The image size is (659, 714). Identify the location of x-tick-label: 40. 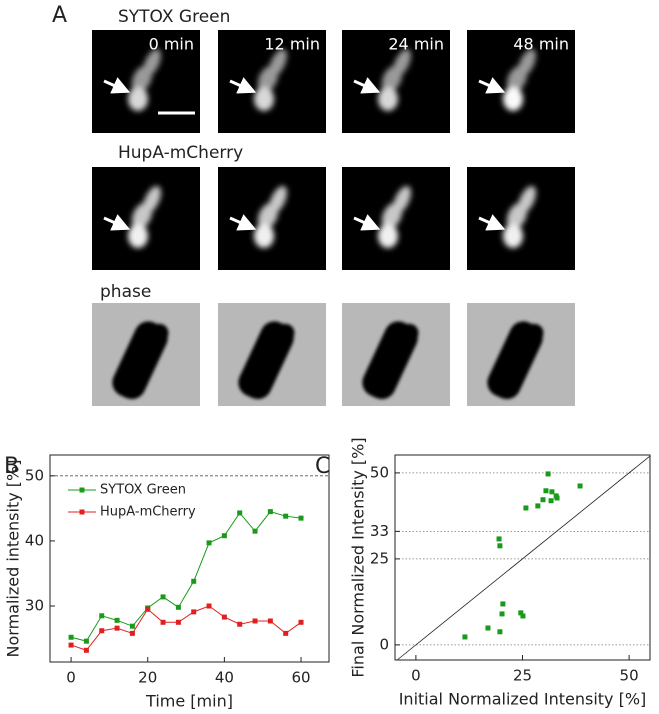
(224, 678).